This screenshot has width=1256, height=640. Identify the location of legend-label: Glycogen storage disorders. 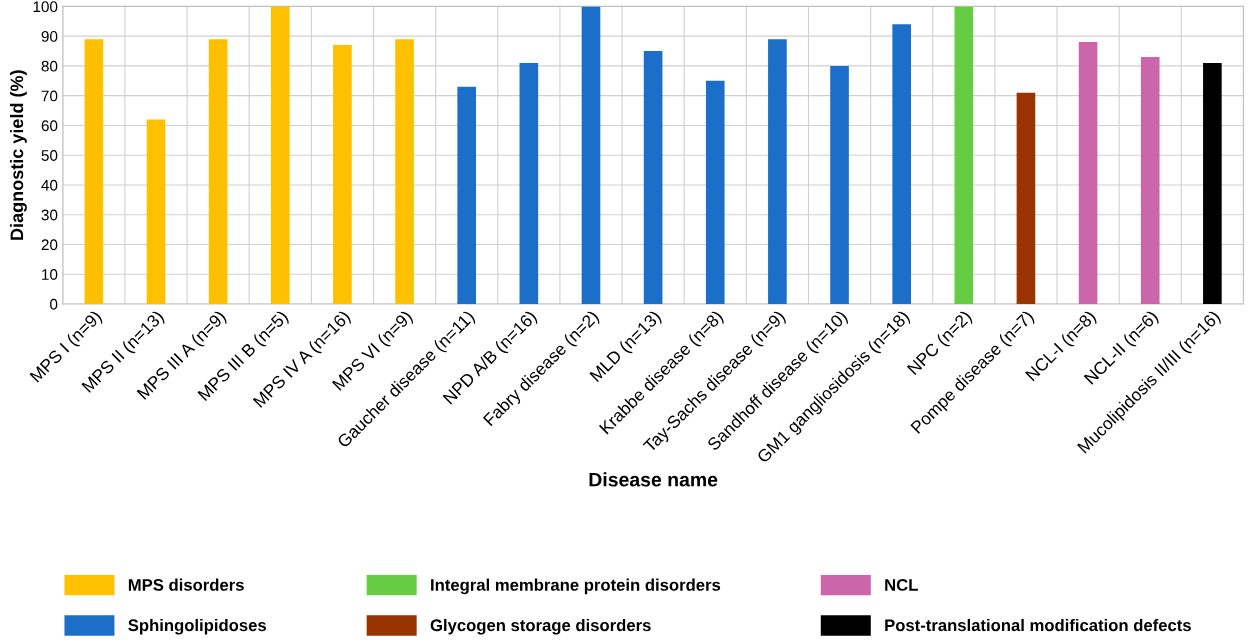
(540, 626).